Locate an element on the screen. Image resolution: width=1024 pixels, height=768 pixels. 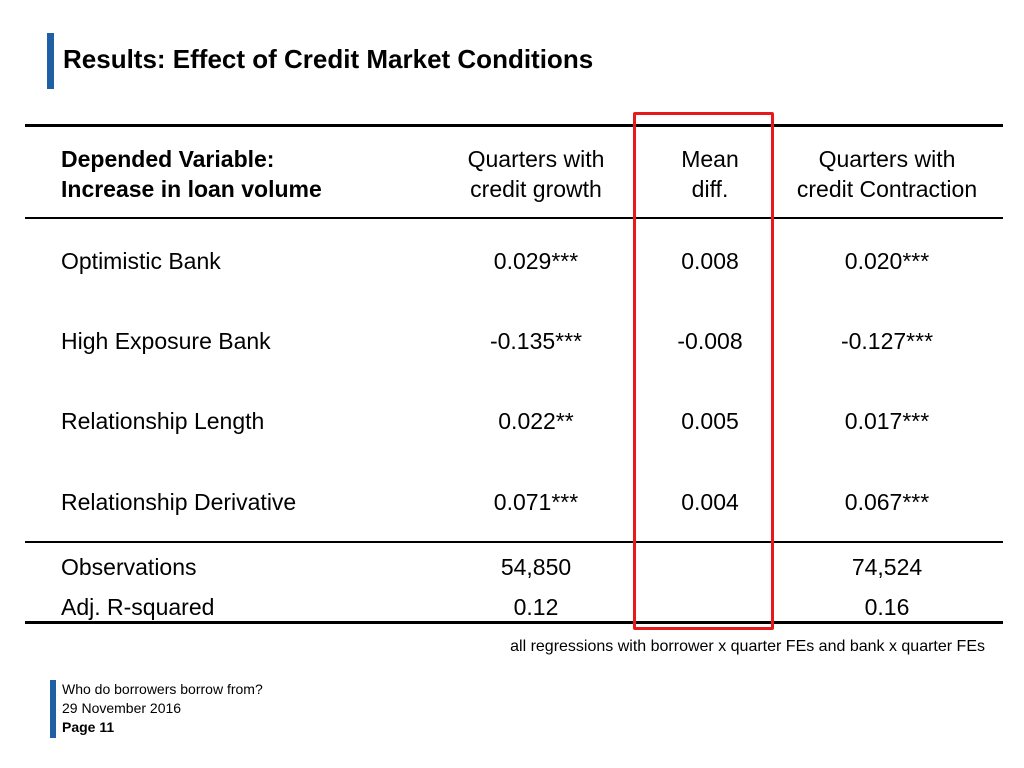
title-accent-bar is located at coordinates (50, 61).